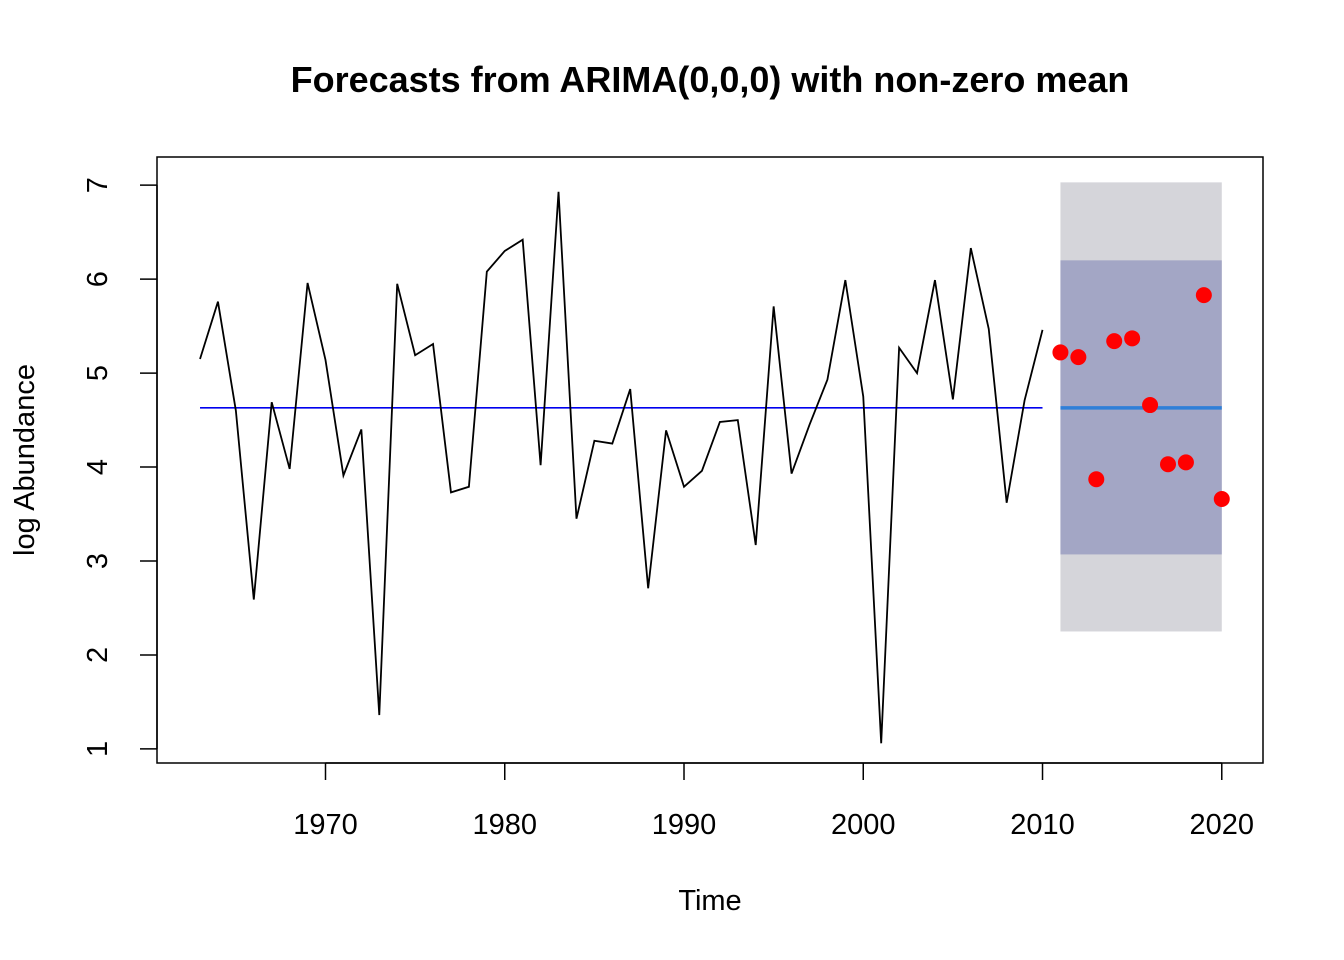 The width and height of the screenshot is (1344, 960). I want to click on x-tick-label: 2010, so click(1042, 825).